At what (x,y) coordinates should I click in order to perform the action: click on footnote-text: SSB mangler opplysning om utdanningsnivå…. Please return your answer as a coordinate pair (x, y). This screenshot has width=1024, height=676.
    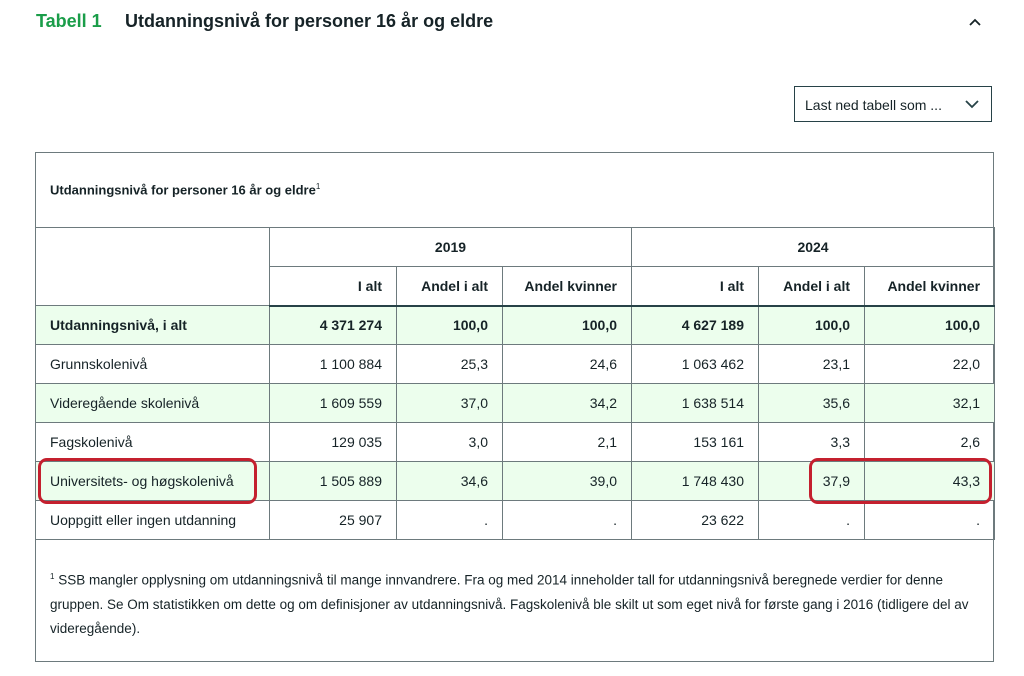
    Looking at the image, I should click on (509, 604).